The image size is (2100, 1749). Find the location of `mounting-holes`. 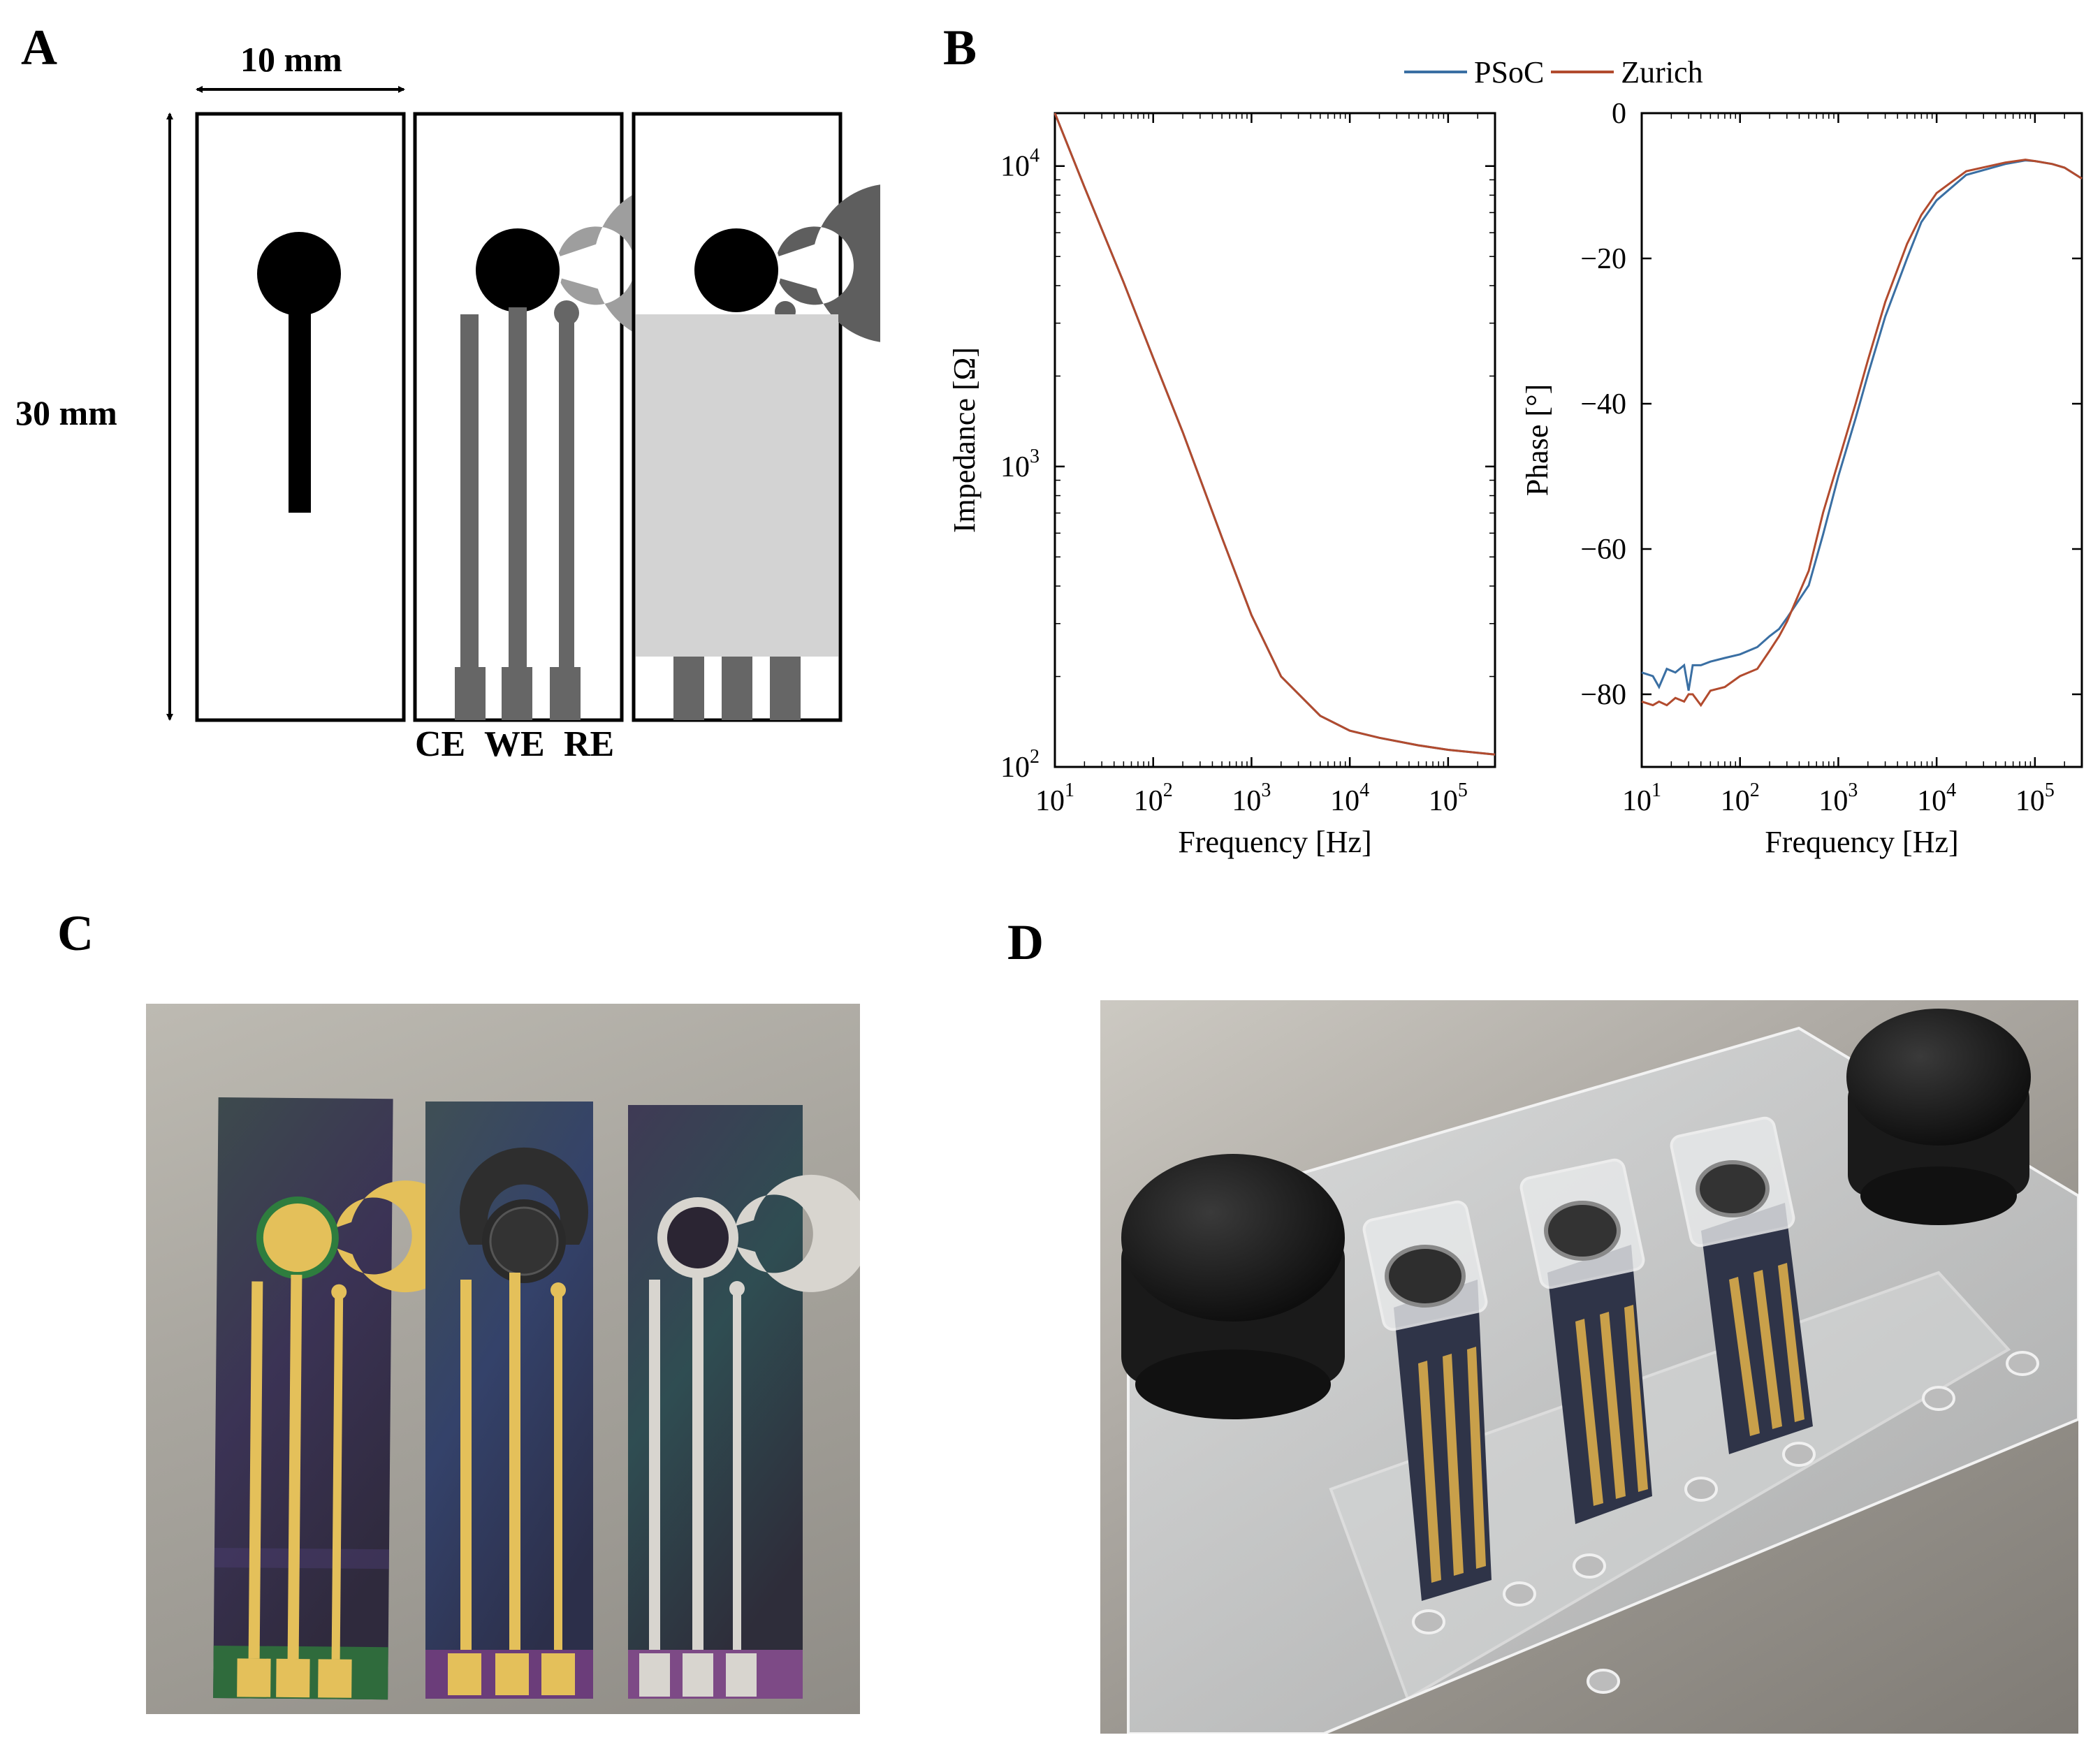

mounting-holes is located at coordinates (1726, 1522).